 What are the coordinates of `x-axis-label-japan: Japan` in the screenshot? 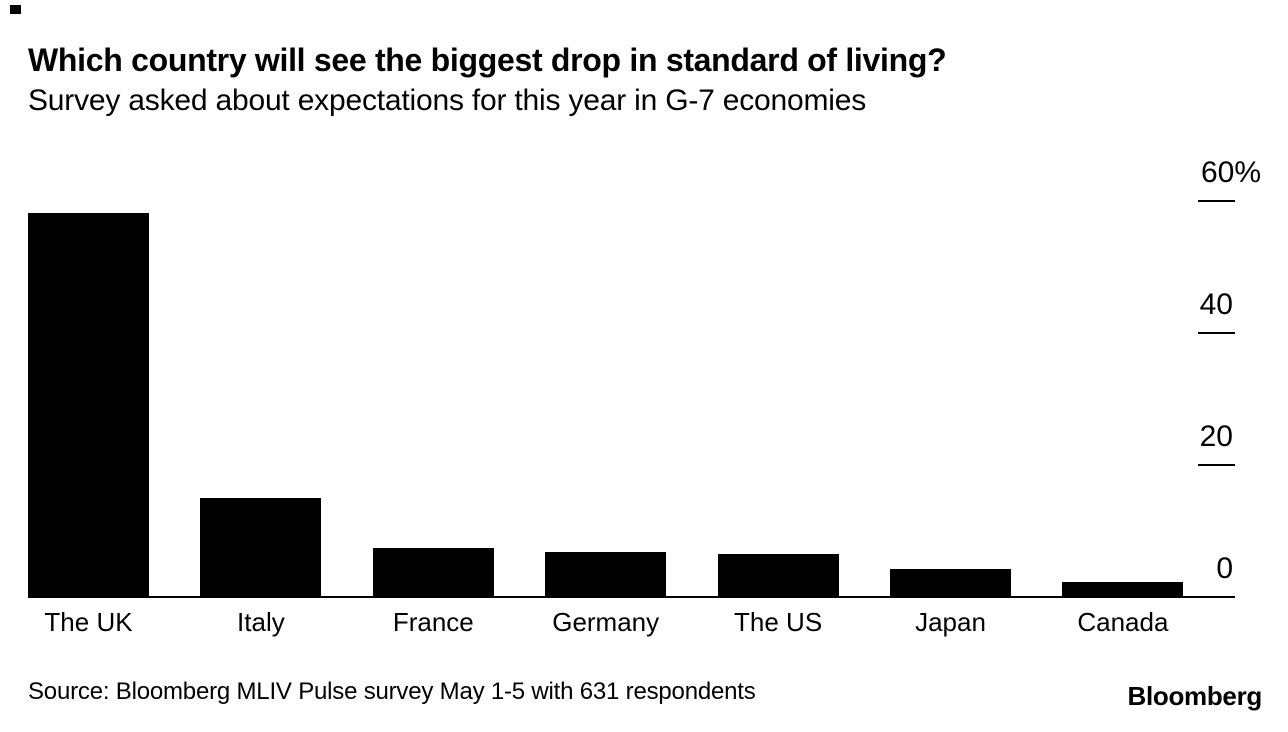 It's located at (950, 622).